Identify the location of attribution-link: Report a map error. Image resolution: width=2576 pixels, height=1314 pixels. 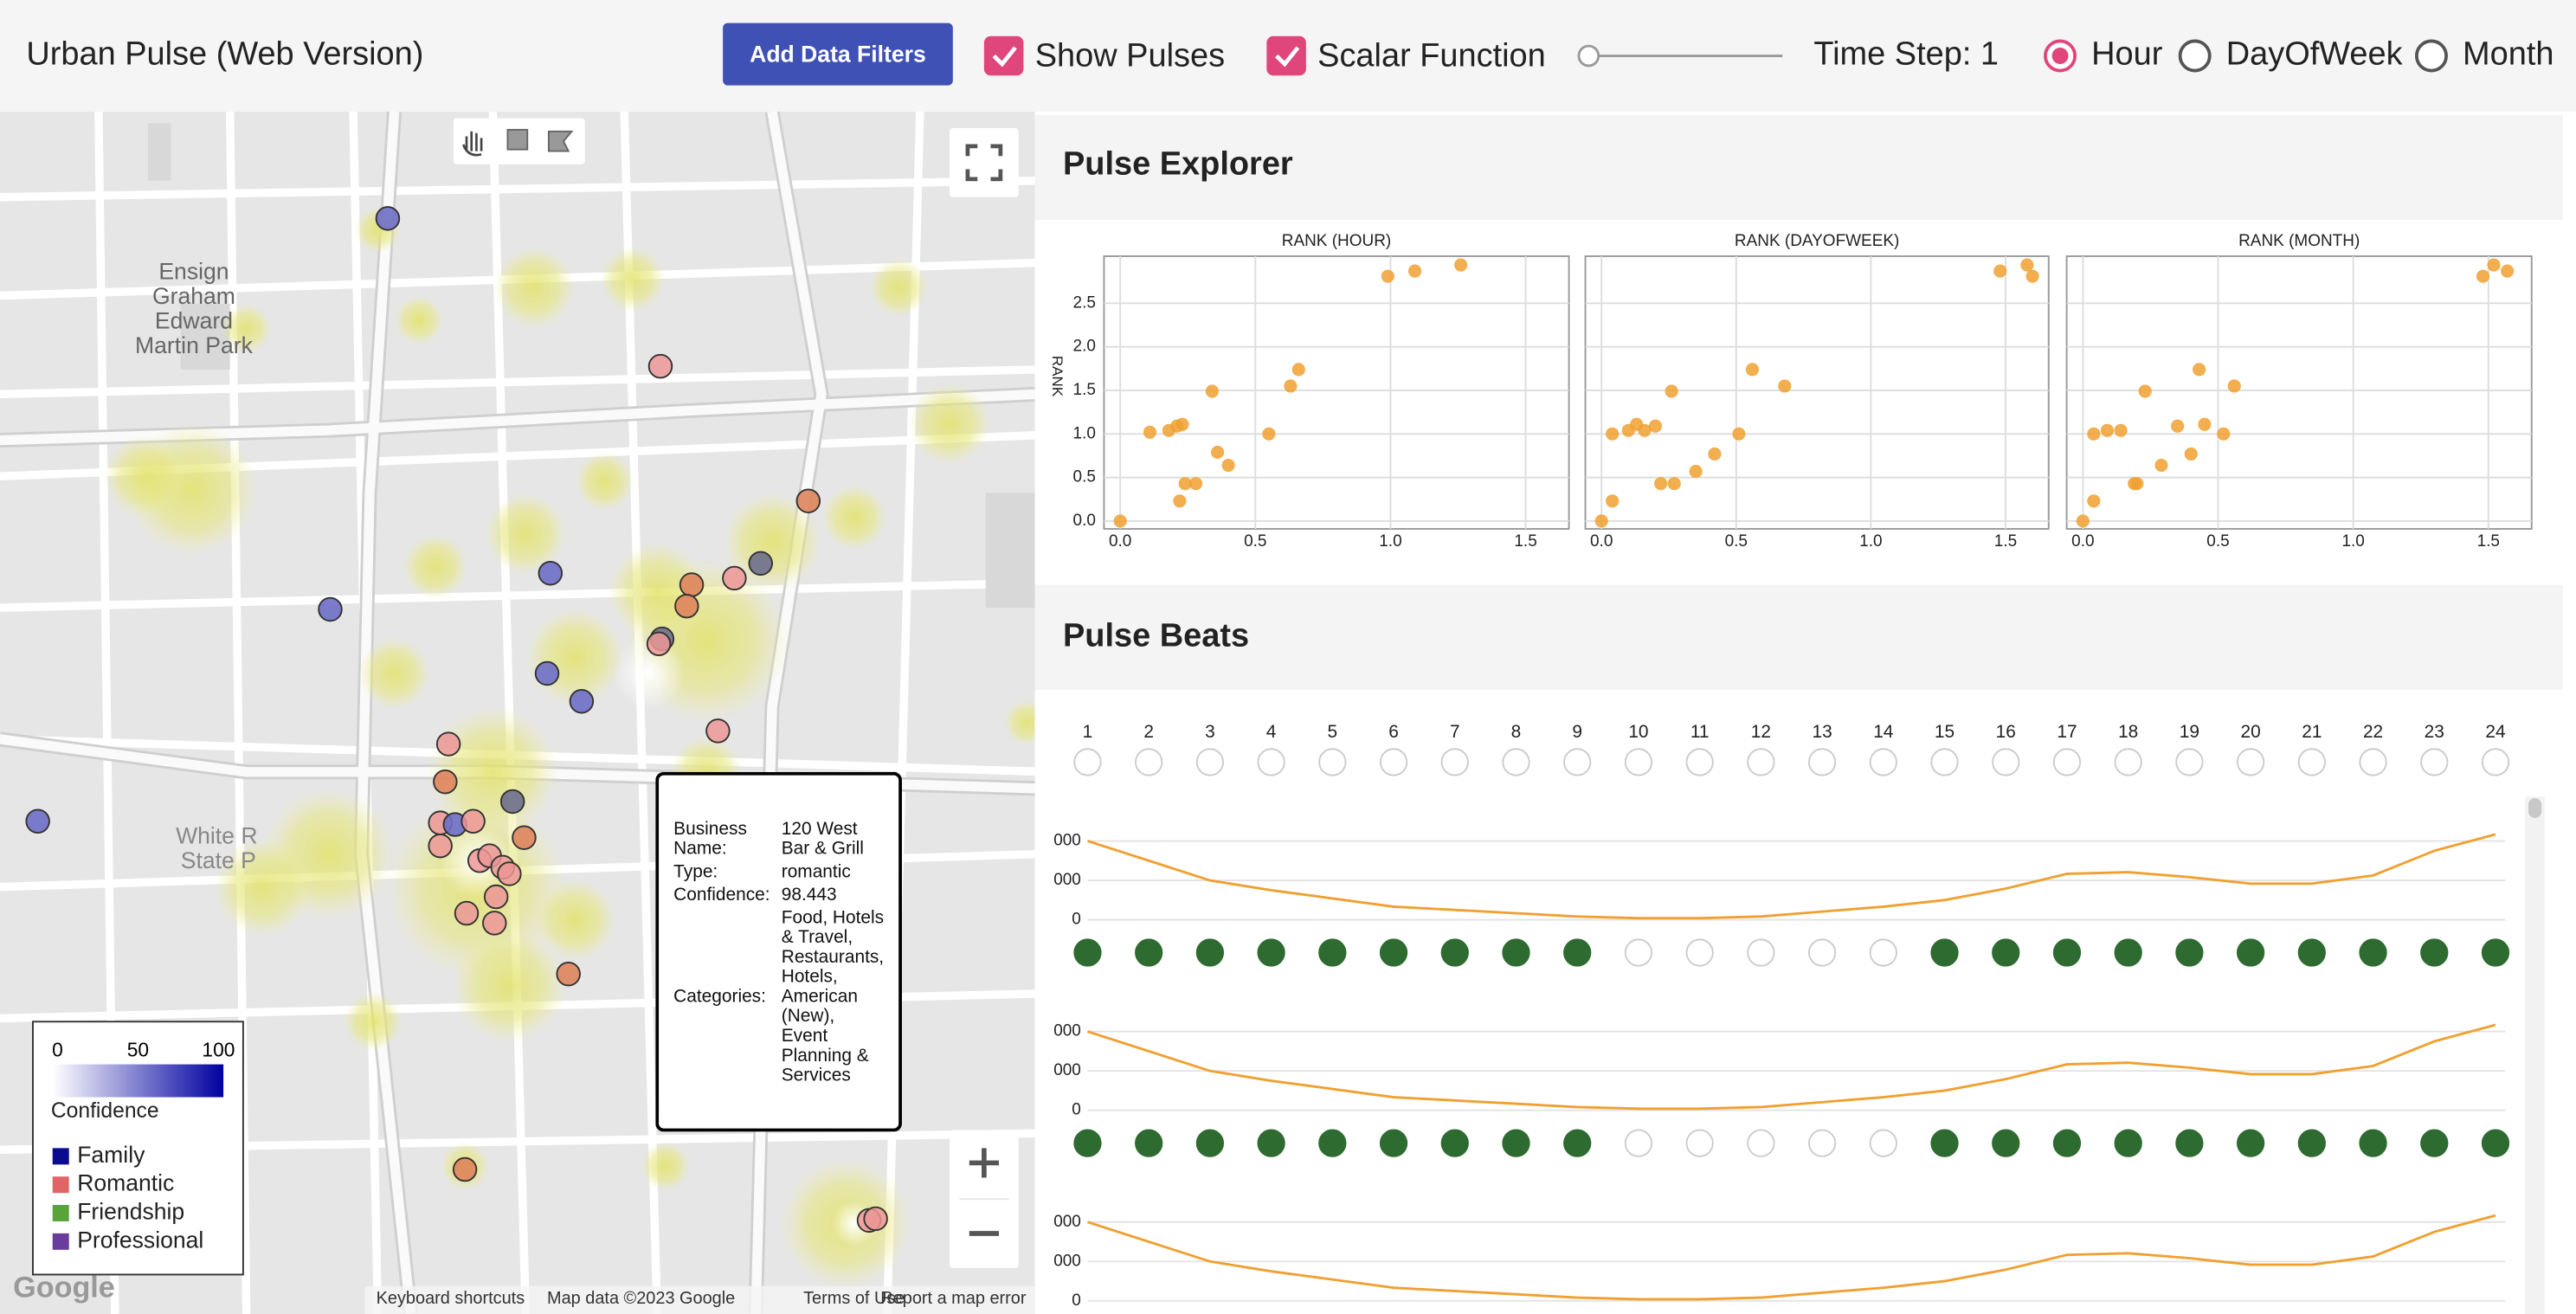
(953, 1299).